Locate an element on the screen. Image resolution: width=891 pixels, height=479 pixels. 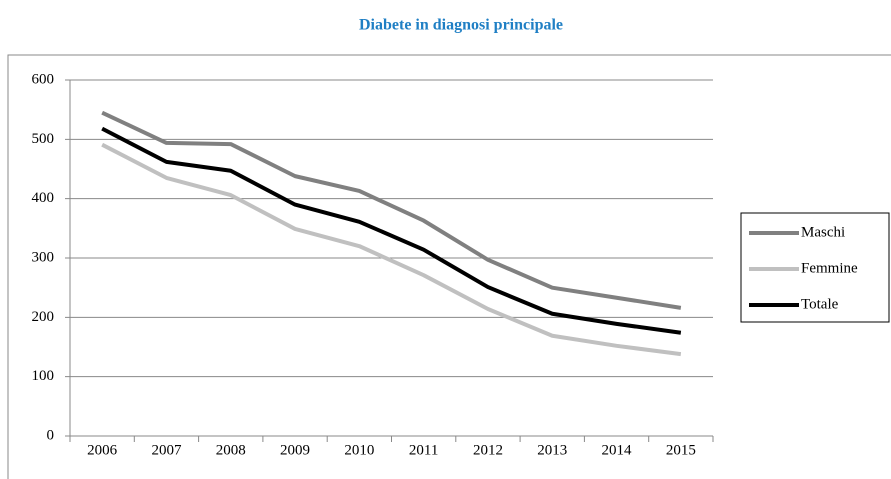
legend-label: Femmine is located at coordinates (829, 268).